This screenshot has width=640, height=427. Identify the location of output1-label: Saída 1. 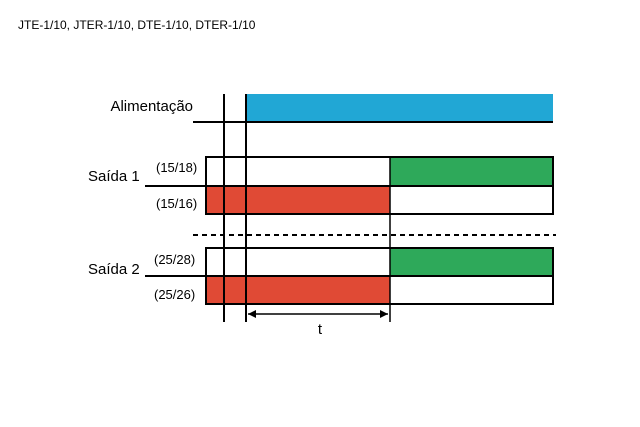
(114, 176).